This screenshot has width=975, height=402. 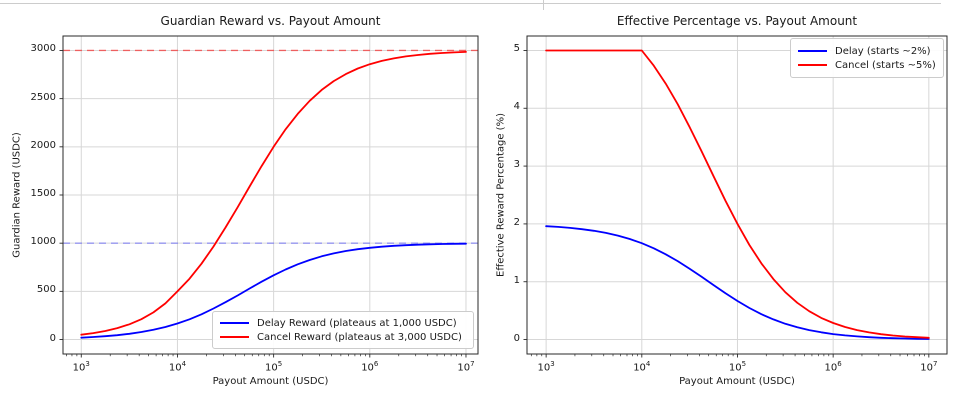 What do you see at coordinates (359, 337) in the screenshot?
I see `legend-label: Cancel Reward (plateaus at 3,000 USDC)` at bounding box center [359, 337].